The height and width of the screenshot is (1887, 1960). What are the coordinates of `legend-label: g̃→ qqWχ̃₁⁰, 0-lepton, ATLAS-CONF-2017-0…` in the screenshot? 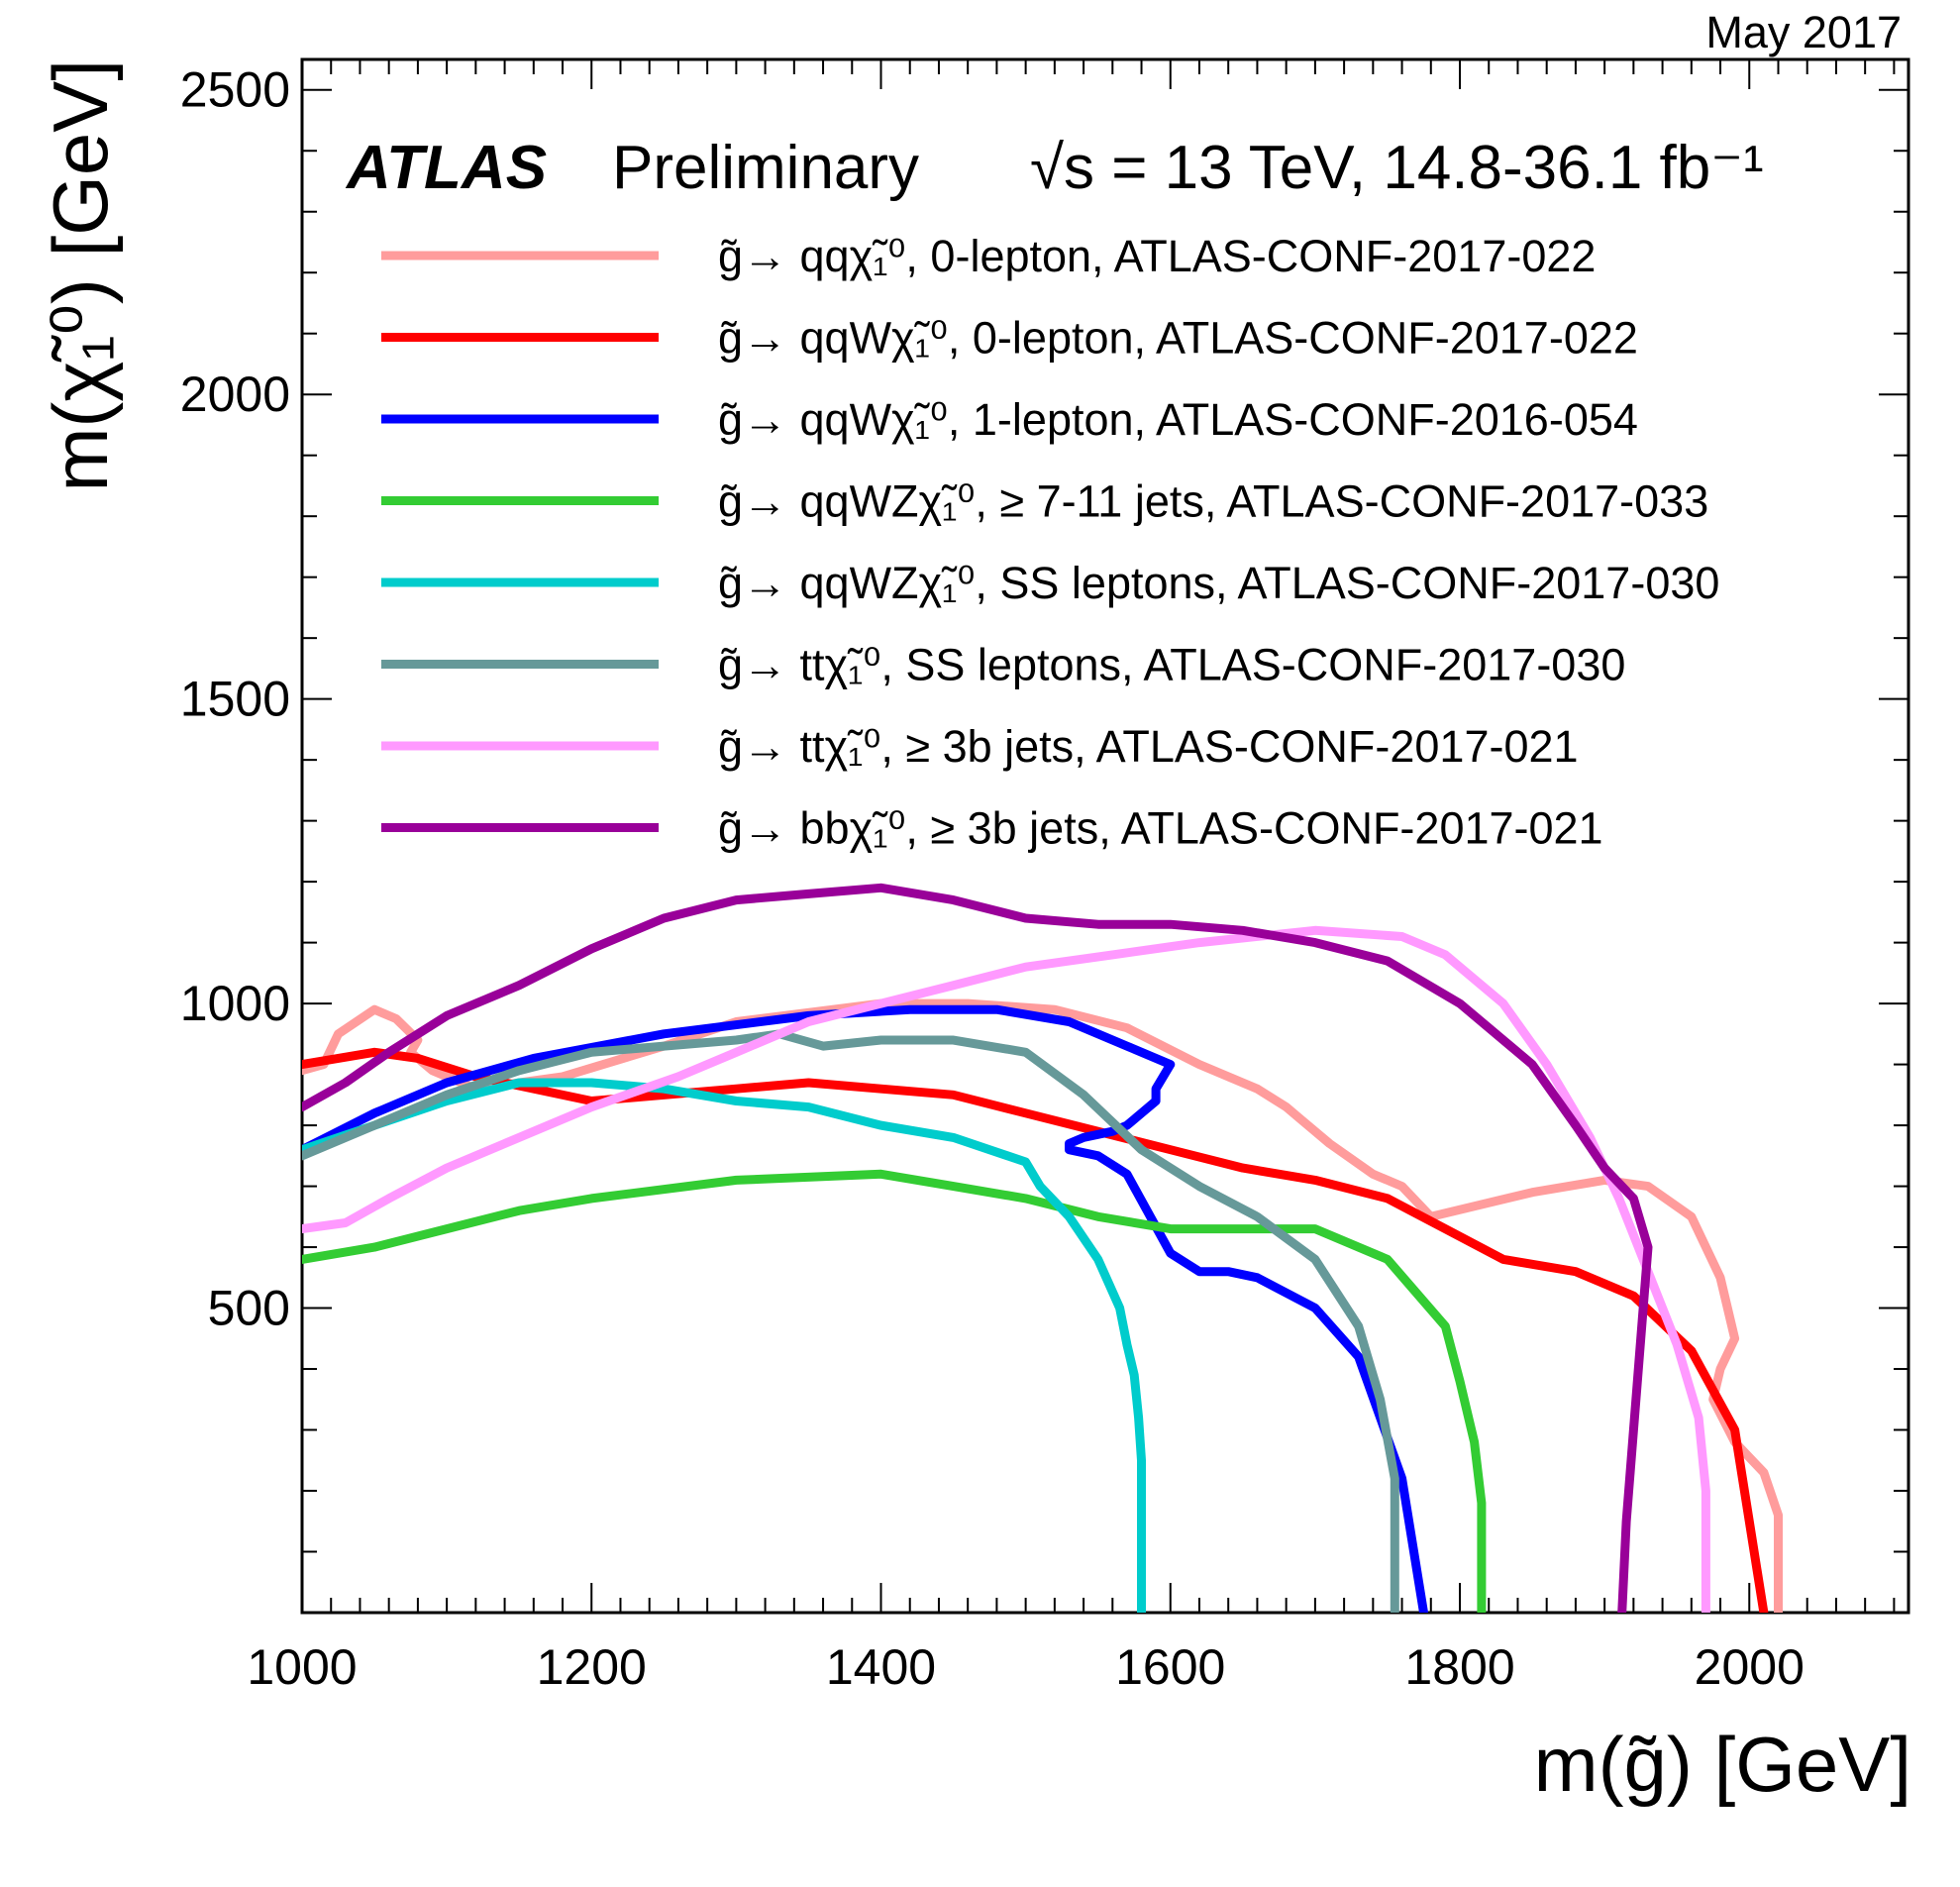 It's located at (1178, 338).